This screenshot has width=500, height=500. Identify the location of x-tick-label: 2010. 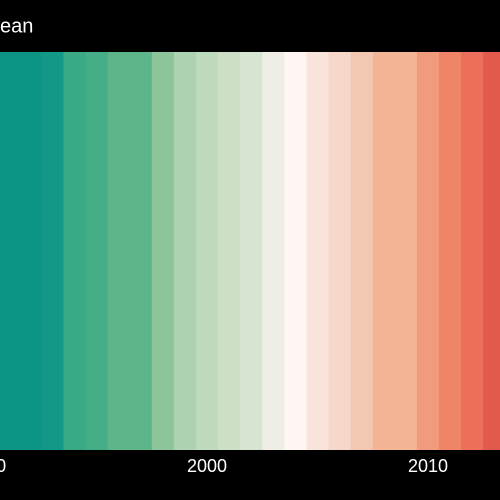
(428, 466).